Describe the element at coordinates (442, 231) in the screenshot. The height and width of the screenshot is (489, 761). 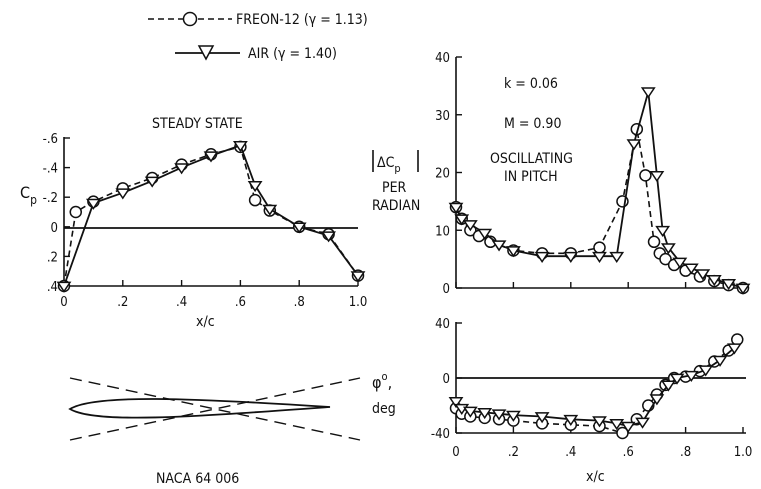
I see `mag-ytick-label: 10` at that location.